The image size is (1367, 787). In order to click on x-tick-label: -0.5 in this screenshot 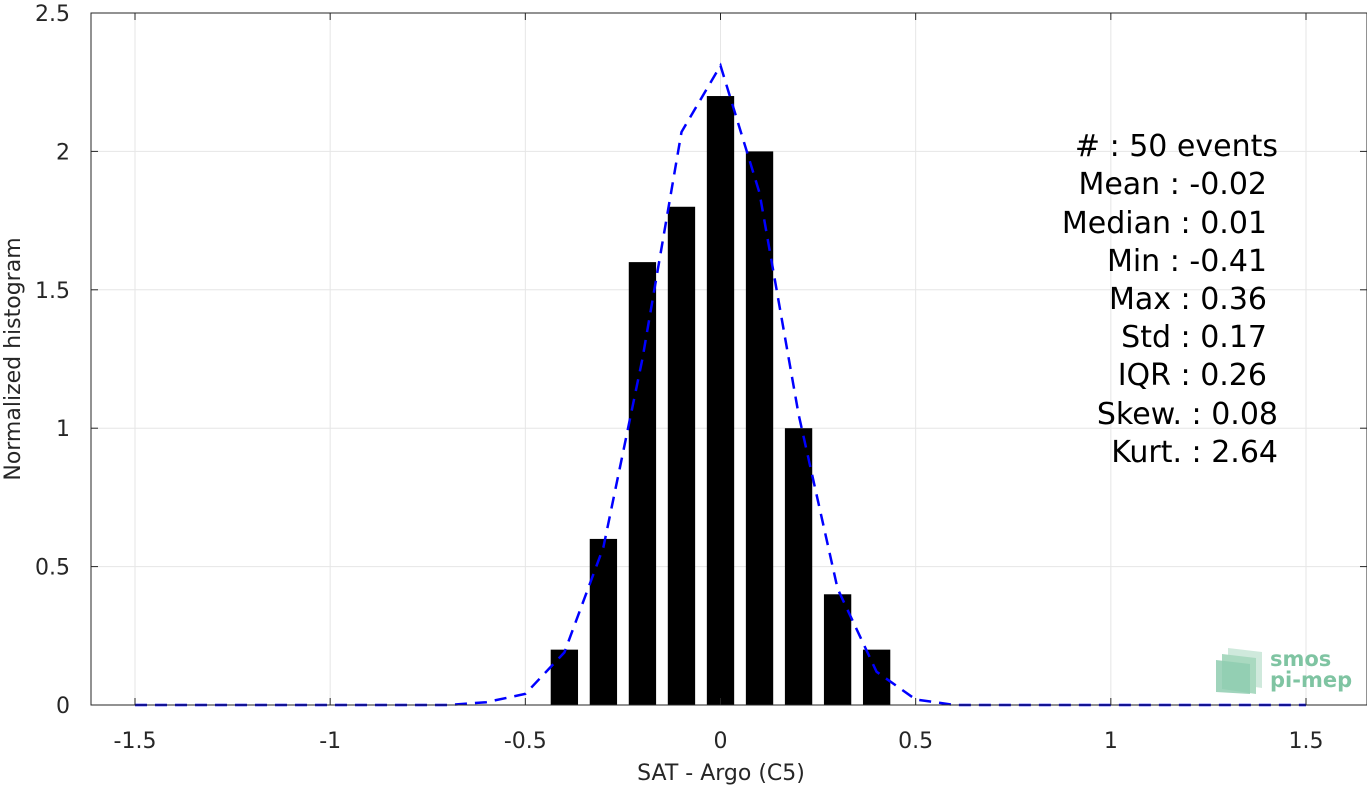, I will do `click(525, 741)`.